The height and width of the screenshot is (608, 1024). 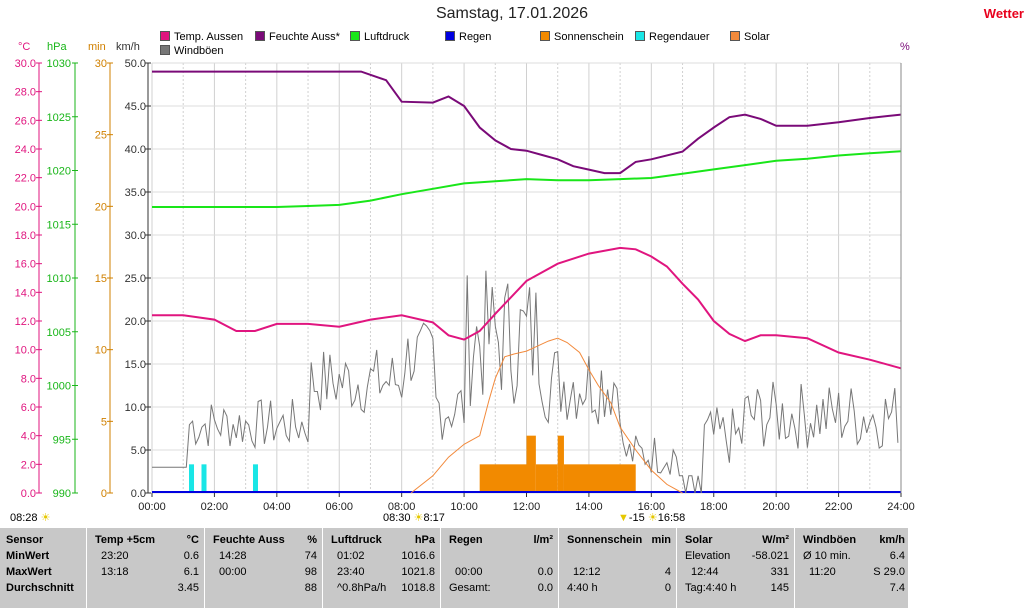 What do you see at coordinates (43, 568) in the screenshot?
I see `table-row-labels: Sensor MinWert MaxWert Durchschnitt` at bounding box center [43, 568].